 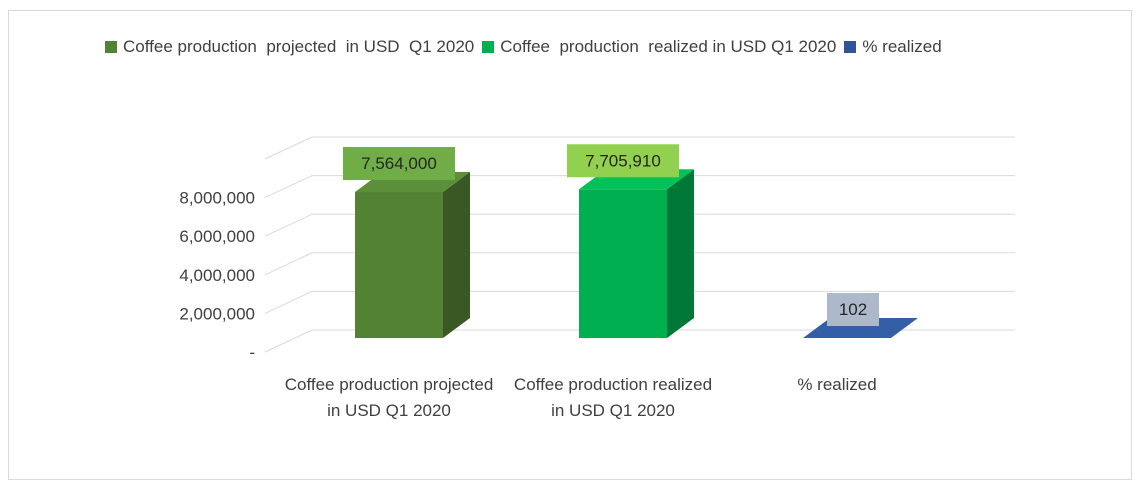 I want to click on y-tick-label: -, so click(x=252, y=352).